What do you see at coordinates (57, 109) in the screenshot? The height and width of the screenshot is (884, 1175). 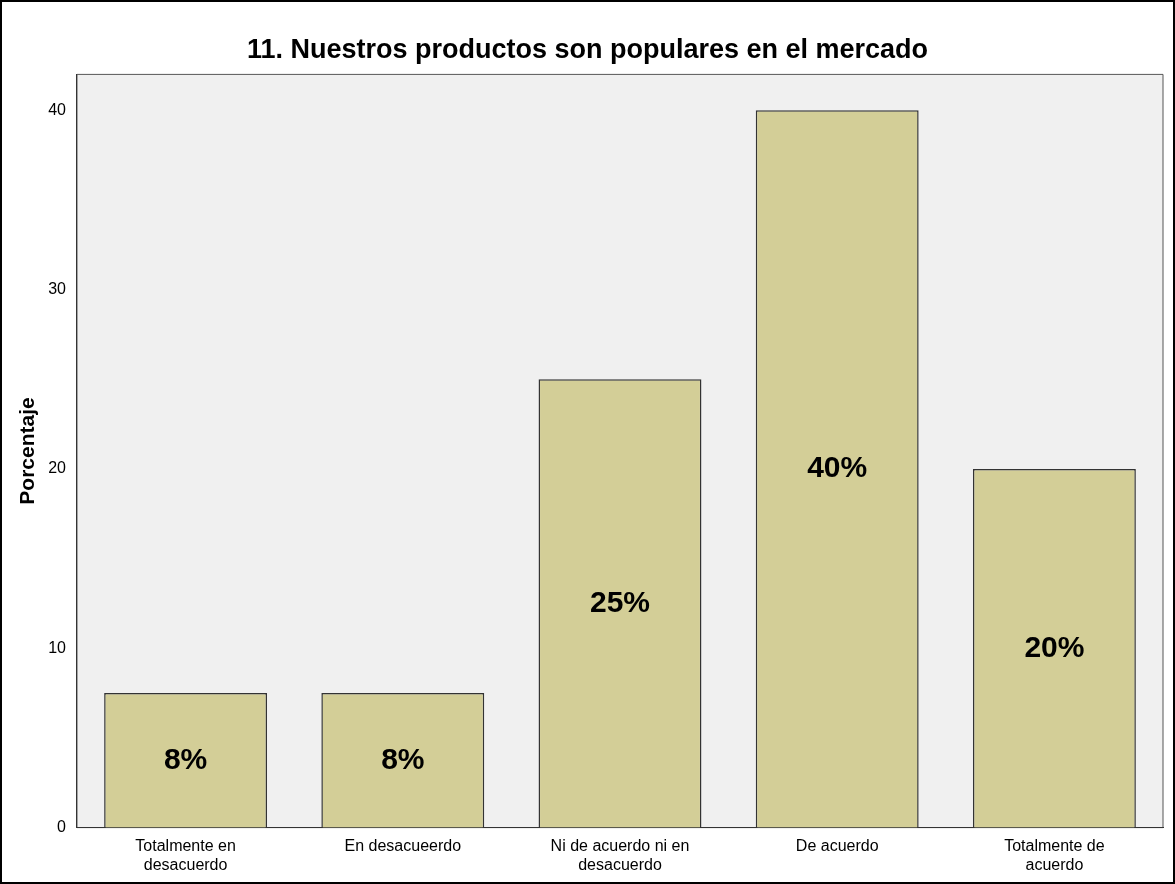 I see `y-tick-label: 40` at bounding box center [57, 109].